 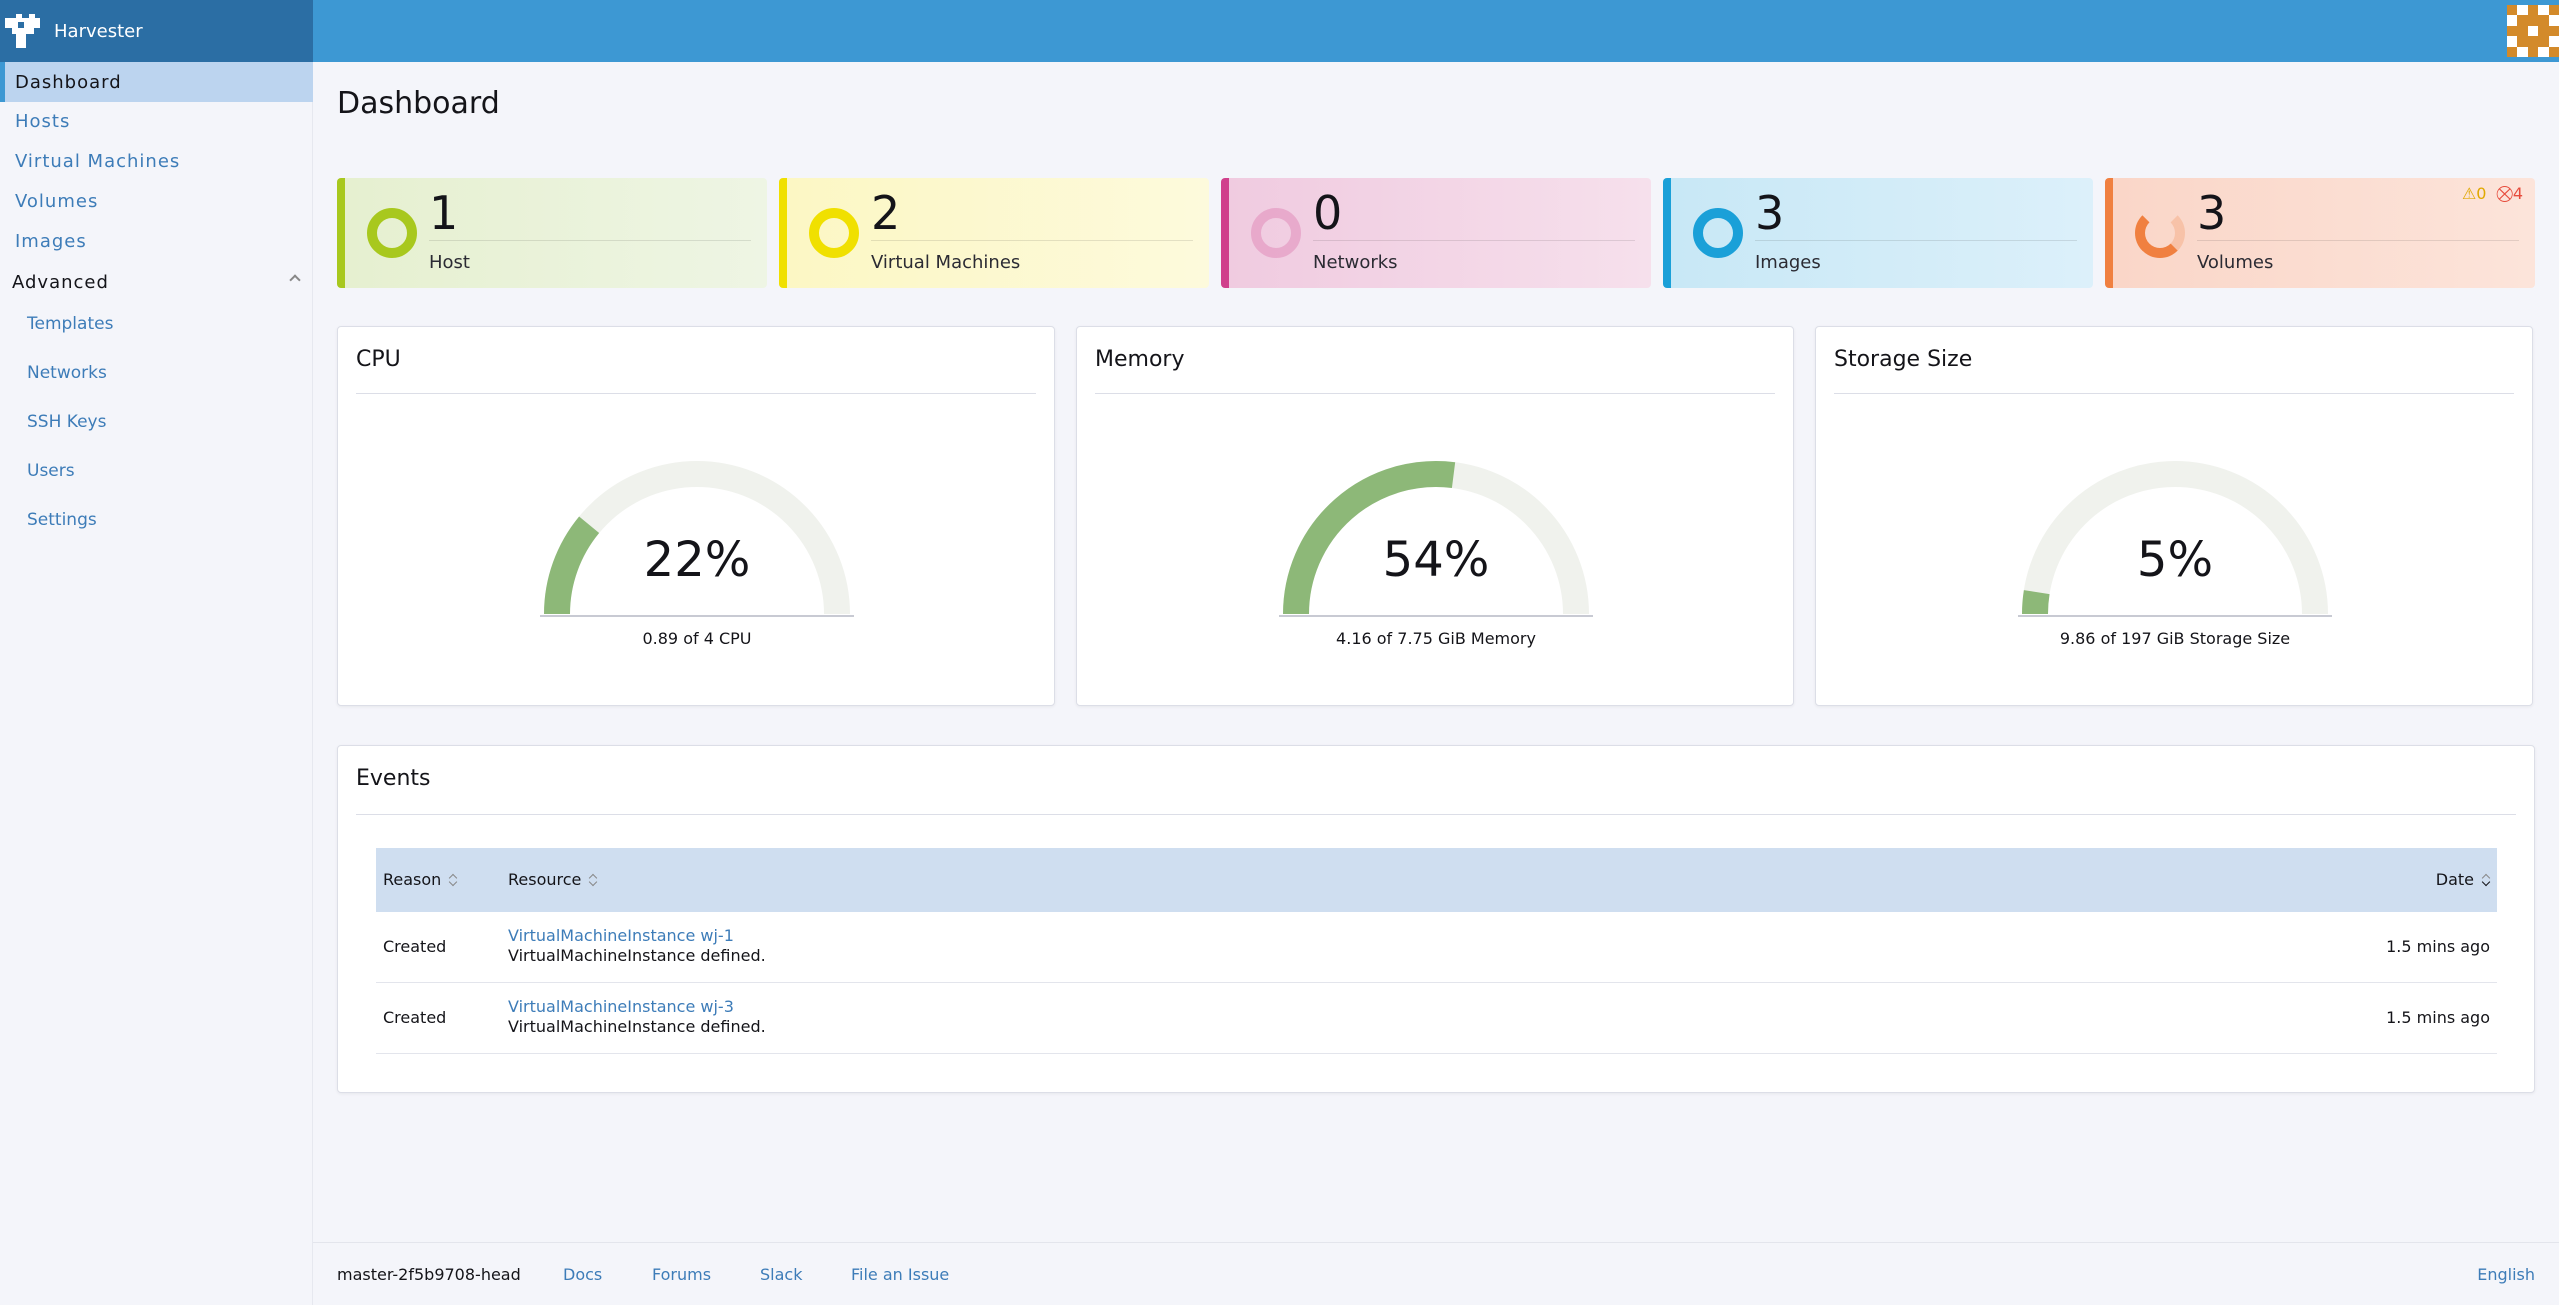 I want to click on sidebar-item-dashboard: Dashboard, so click(x=156, y=82).